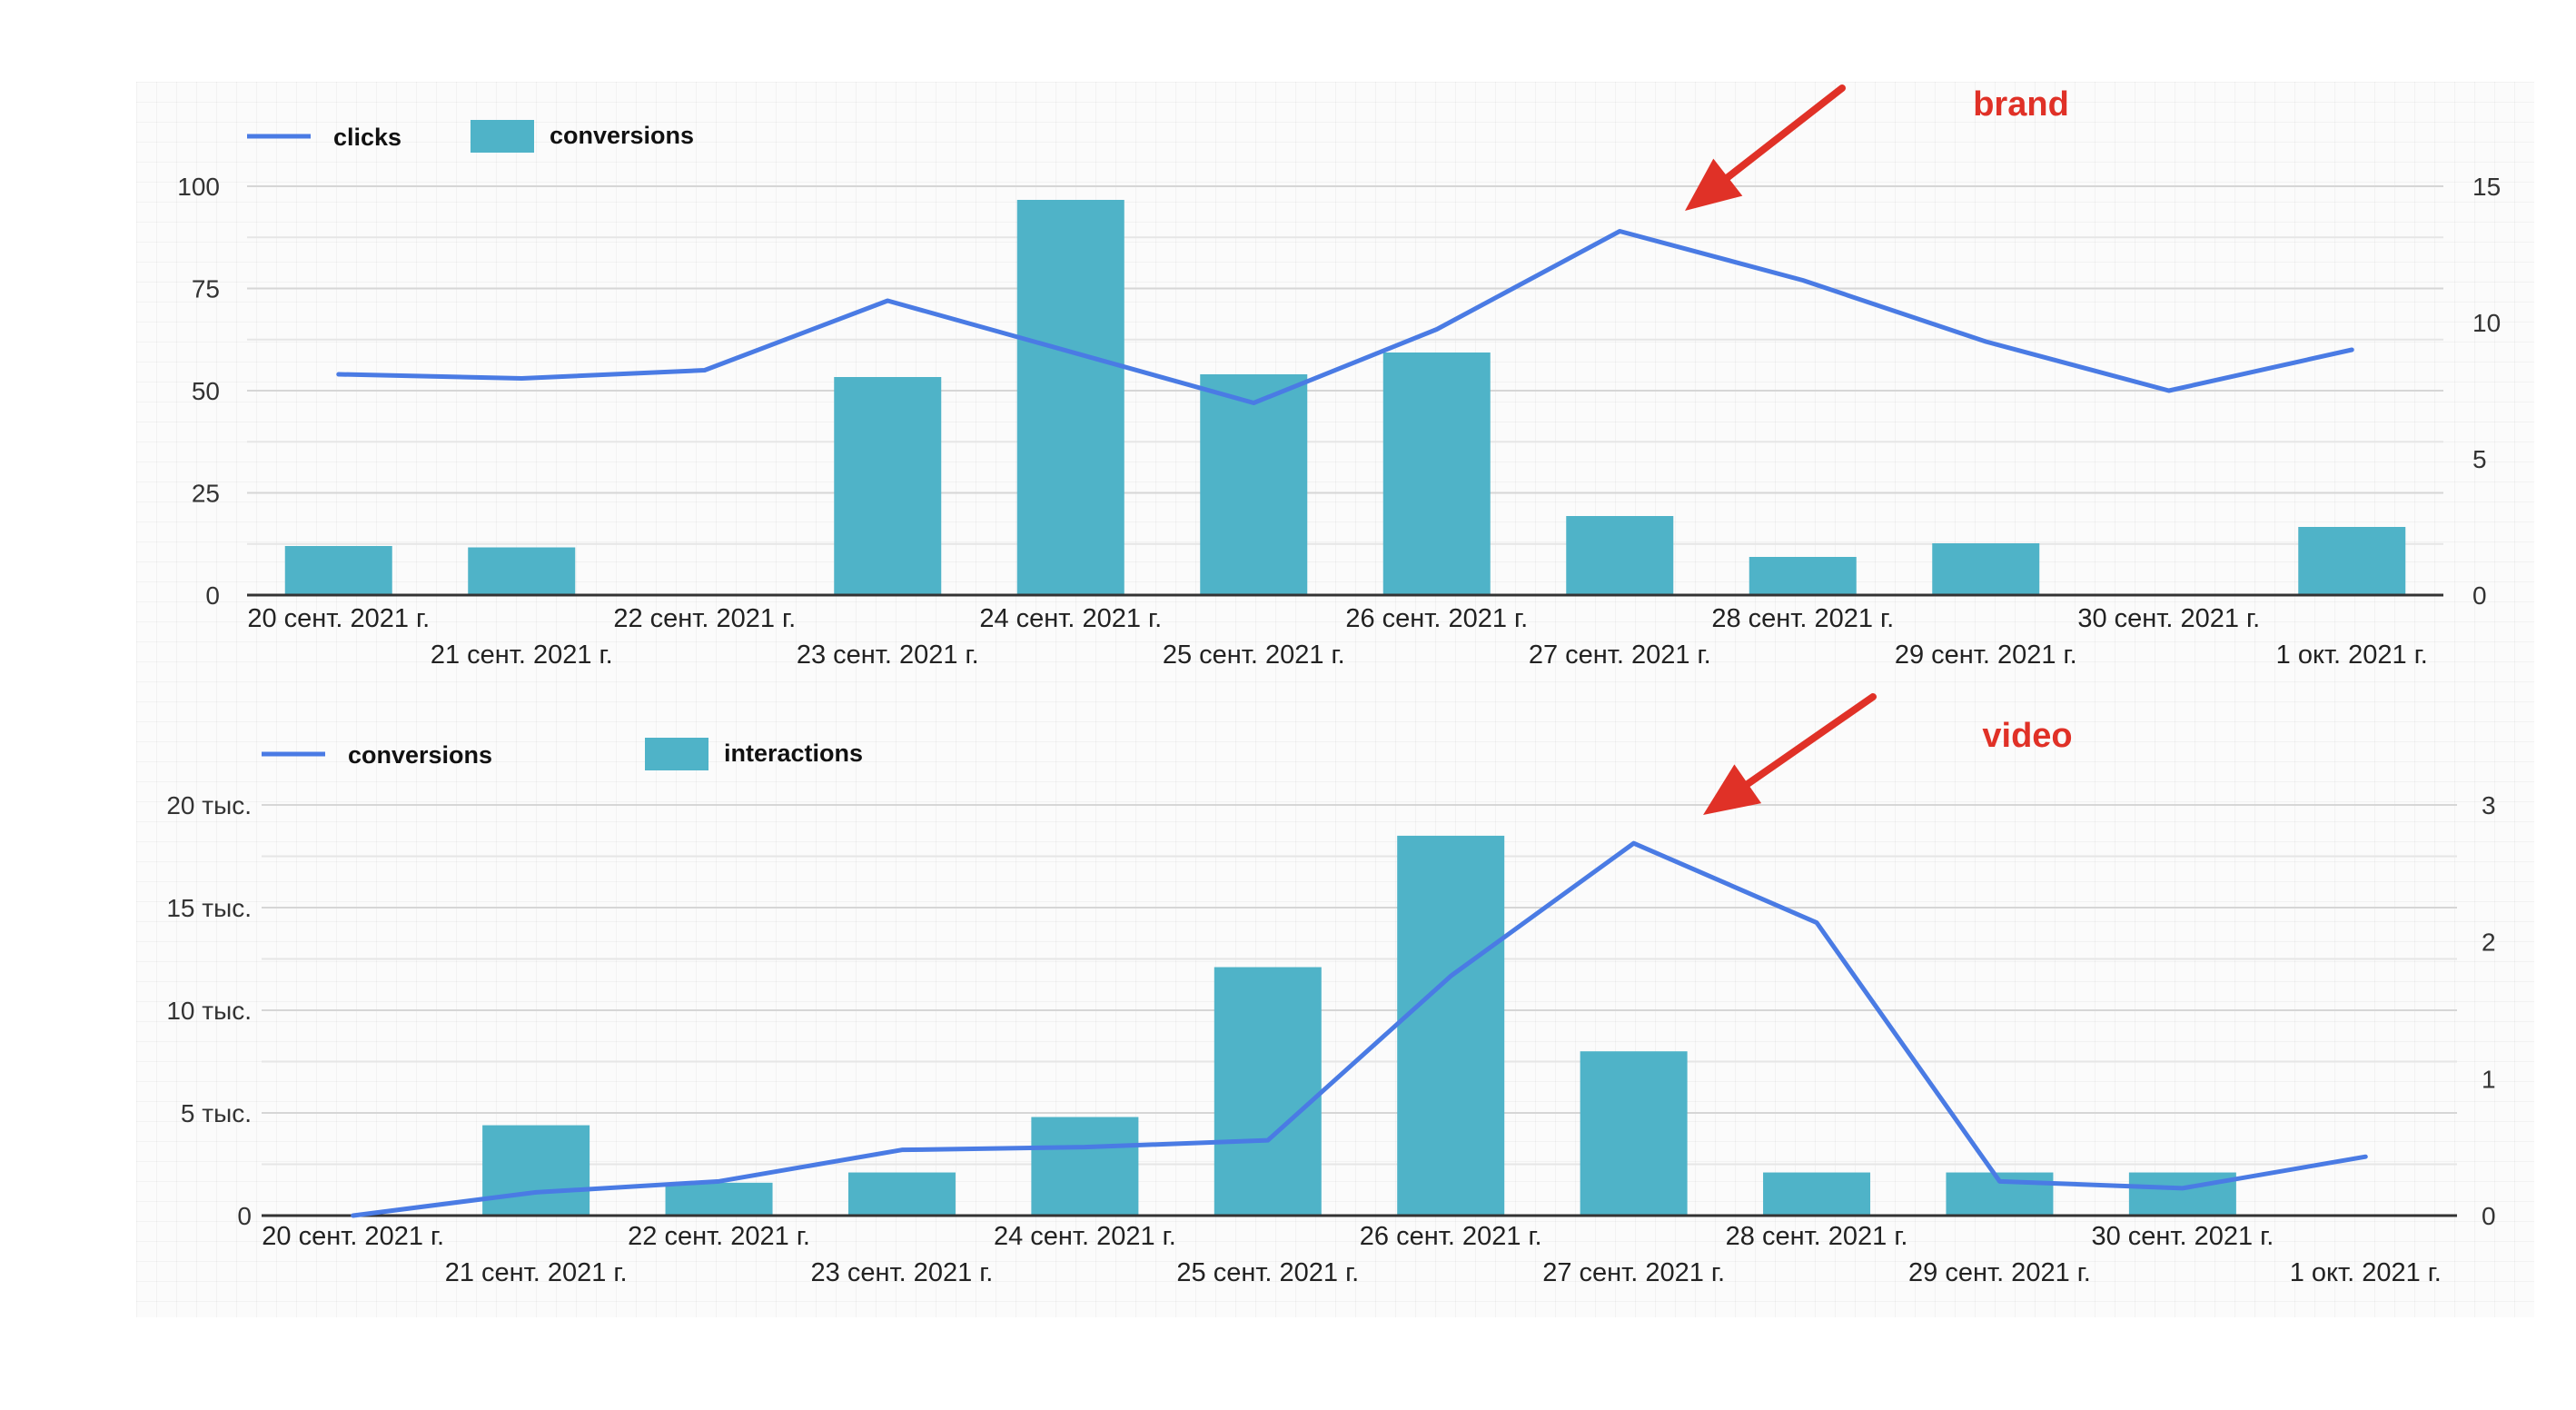  Describe the element at coordinates (209, 1011) in the screenshot. I see `left-axis-tick-label: 10 тыс.` at that location.